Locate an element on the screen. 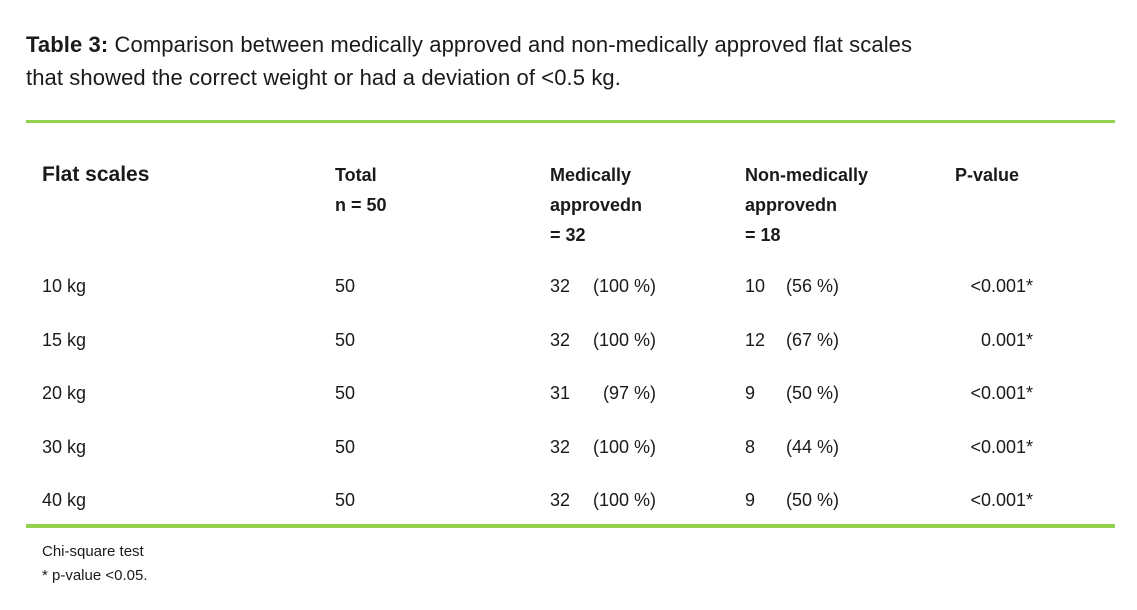 Image resolution: width=1137 pixels, height=610 pixels. header-flat-scales: Flat scales is located at coordinates (96, 174).